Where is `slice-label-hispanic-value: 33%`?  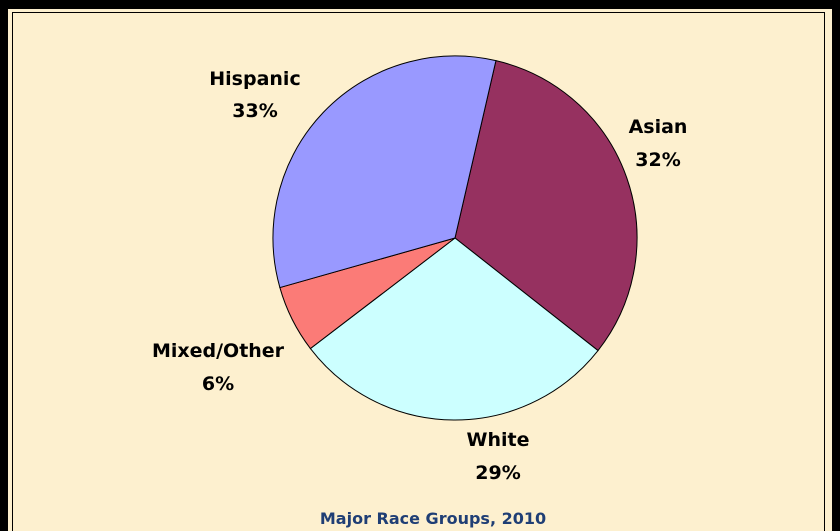
slice-label-hispanic-value: 33% is located at coordinates (254, 111).